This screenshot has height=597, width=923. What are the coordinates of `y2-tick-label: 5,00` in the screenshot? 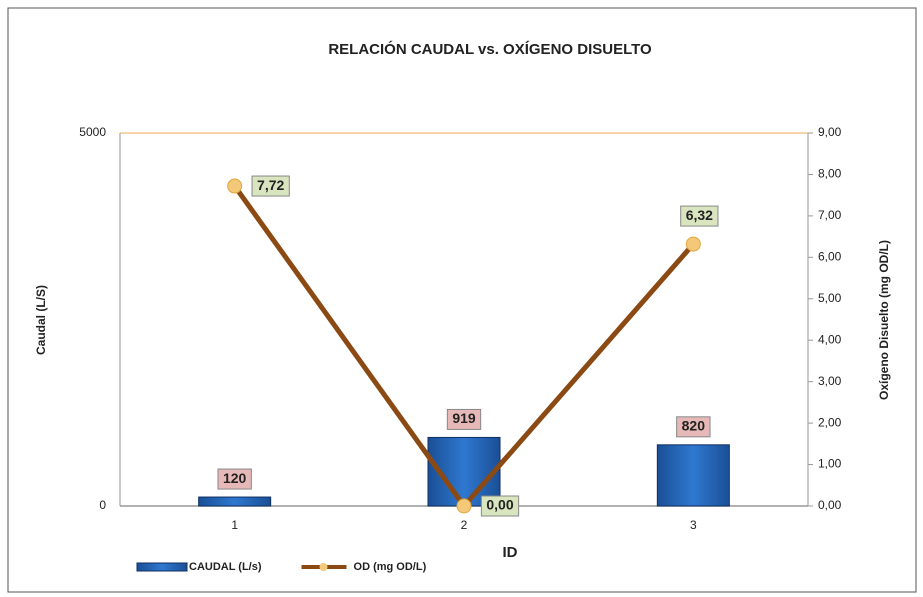 It's located at (830, 298).